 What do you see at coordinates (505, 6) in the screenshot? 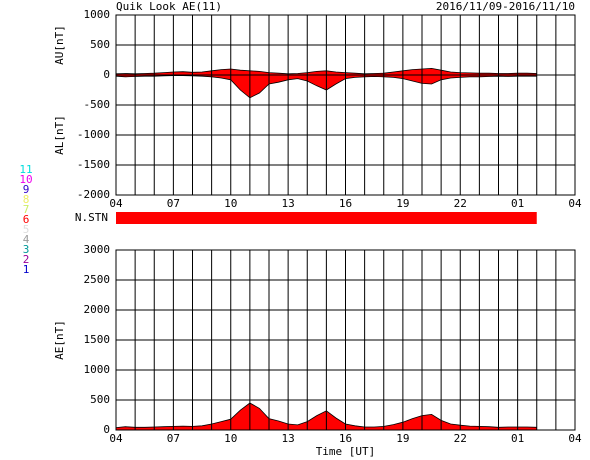
I see `date-range: 2016/11/09-2016/11/10` at bounding box center [505, 6].